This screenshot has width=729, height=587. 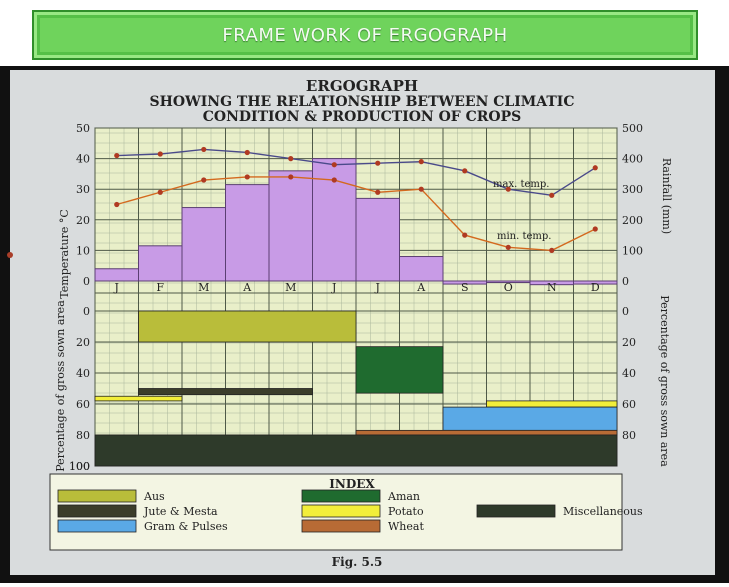 I want to click on month-tick-label: N, so click(x=552, y=287).